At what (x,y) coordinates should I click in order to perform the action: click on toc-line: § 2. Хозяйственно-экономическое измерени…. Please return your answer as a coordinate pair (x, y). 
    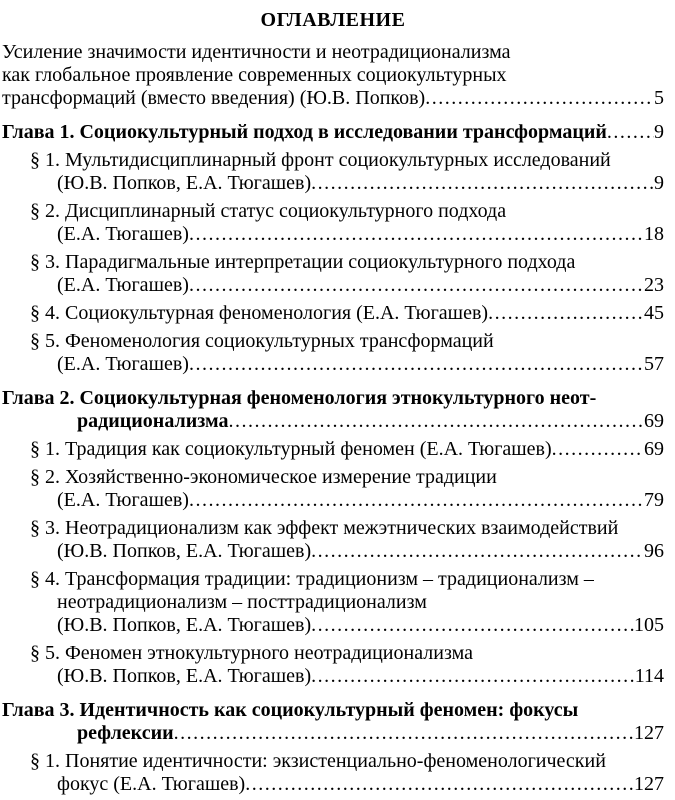
    Looking at the image, I should click on (263, 477).